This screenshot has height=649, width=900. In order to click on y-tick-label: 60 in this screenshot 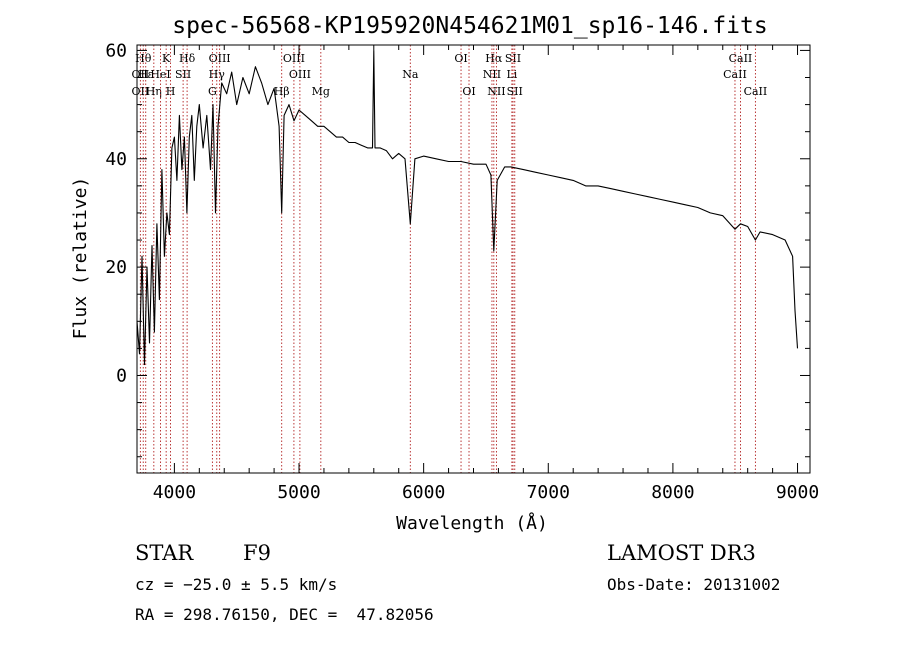, I will do `click(116, 50)`.